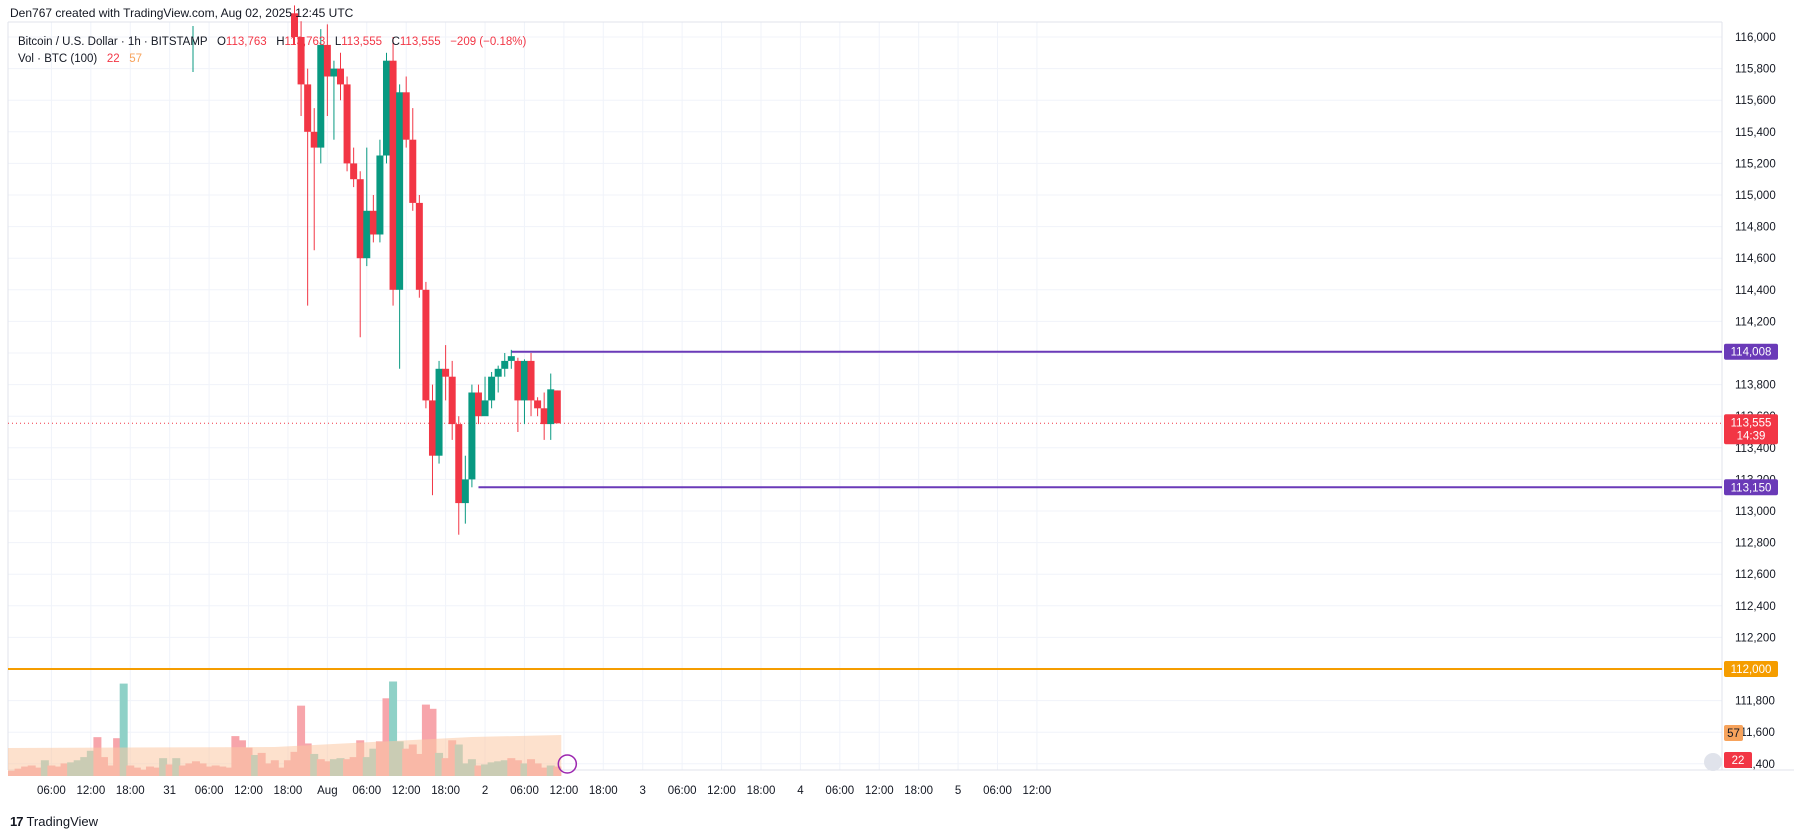 This screenshot has height=840, width=1794. I want to click on tradingview-logo-icon: 17, so click(17, 821).